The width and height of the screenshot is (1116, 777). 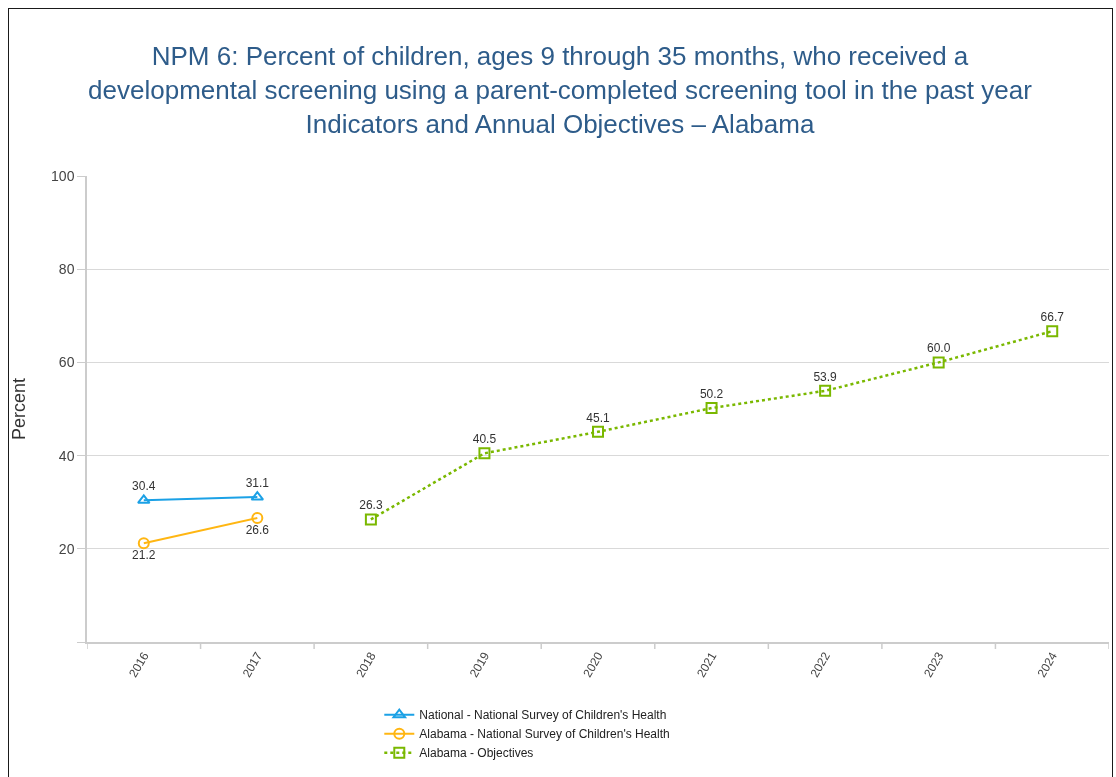 What do you see at coordinates (66, 455) in the screenshot?
I see `y-tick-label: 40` at bounding box center [66, 455].